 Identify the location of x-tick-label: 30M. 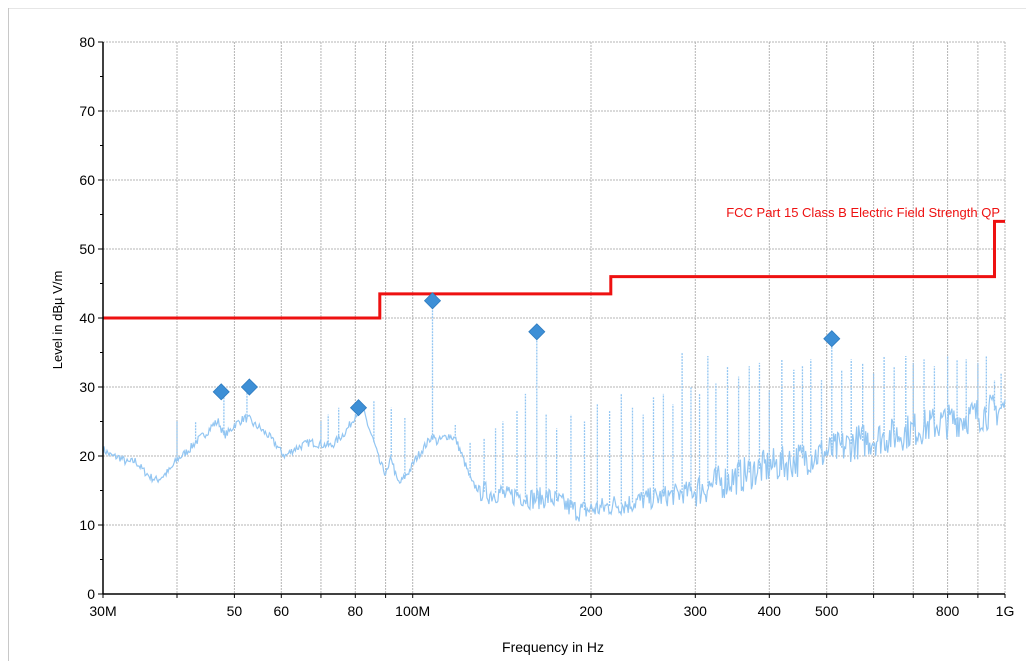
(102, 611).